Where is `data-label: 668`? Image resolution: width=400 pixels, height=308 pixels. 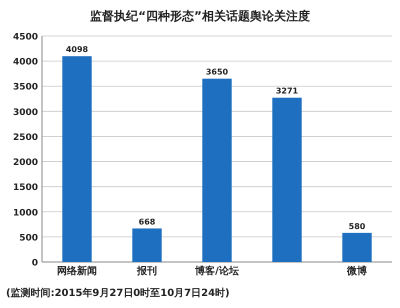
data-label: 668 is located at coordinates (147, 221).